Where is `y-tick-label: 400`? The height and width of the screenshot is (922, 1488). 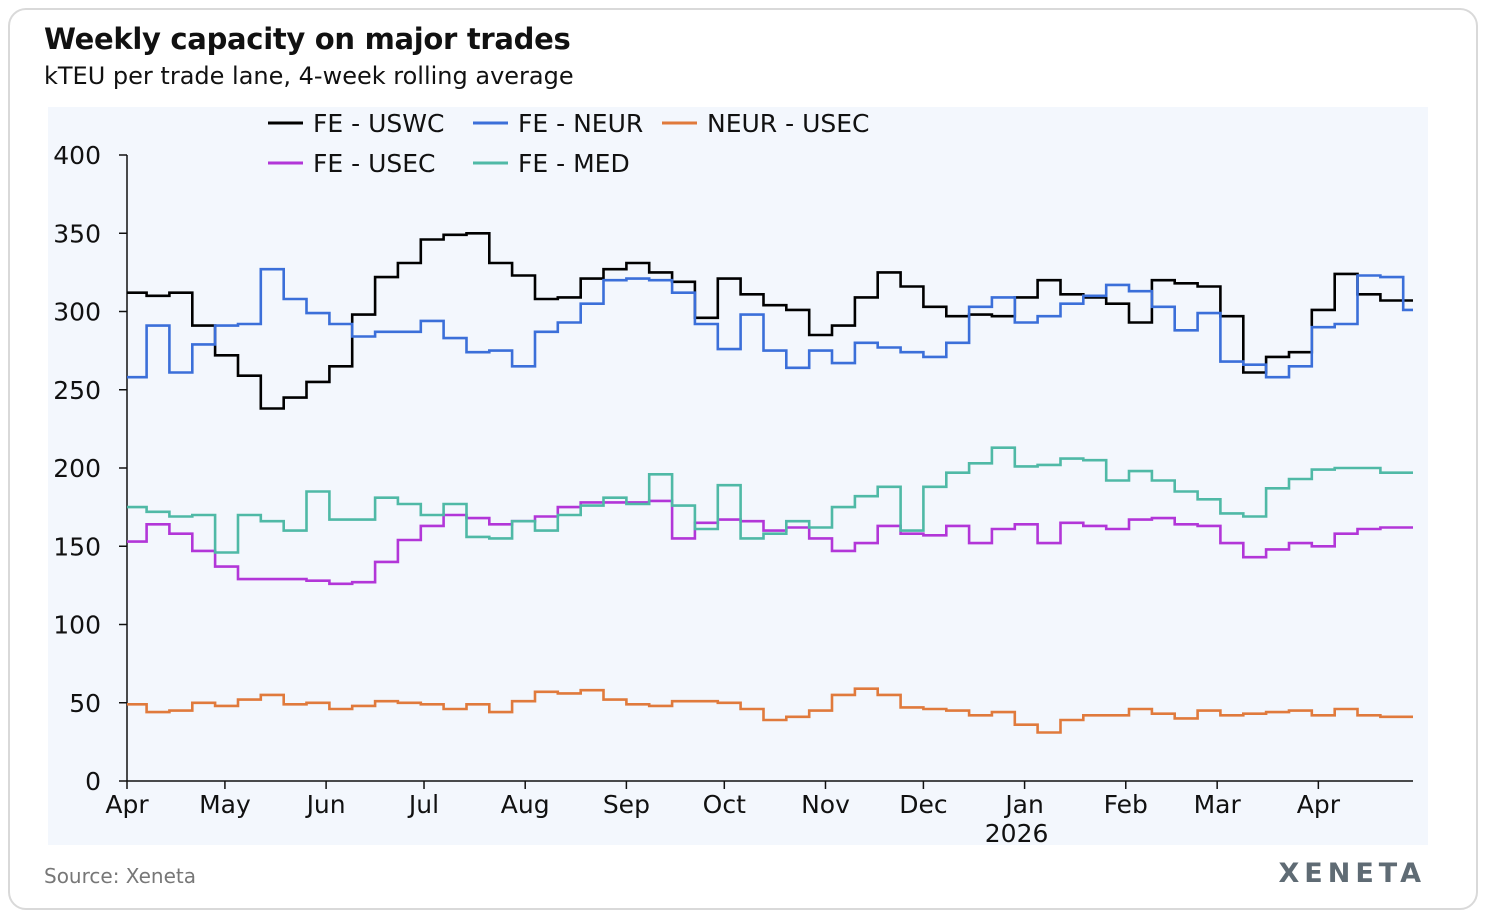 y-tick-label: 400 is located at coordinates (77, 155).